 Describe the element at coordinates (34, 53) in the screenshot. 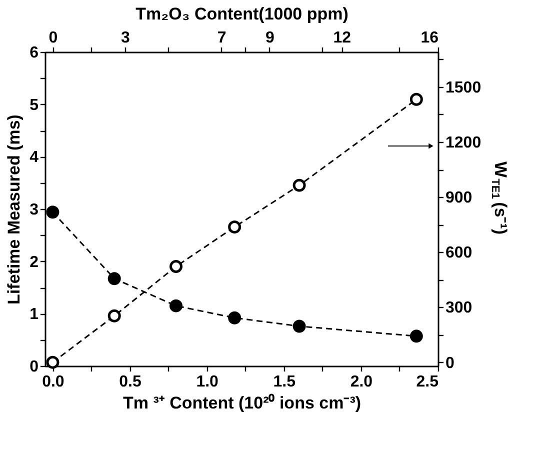

I see `y-tick-label: 6` at that location.